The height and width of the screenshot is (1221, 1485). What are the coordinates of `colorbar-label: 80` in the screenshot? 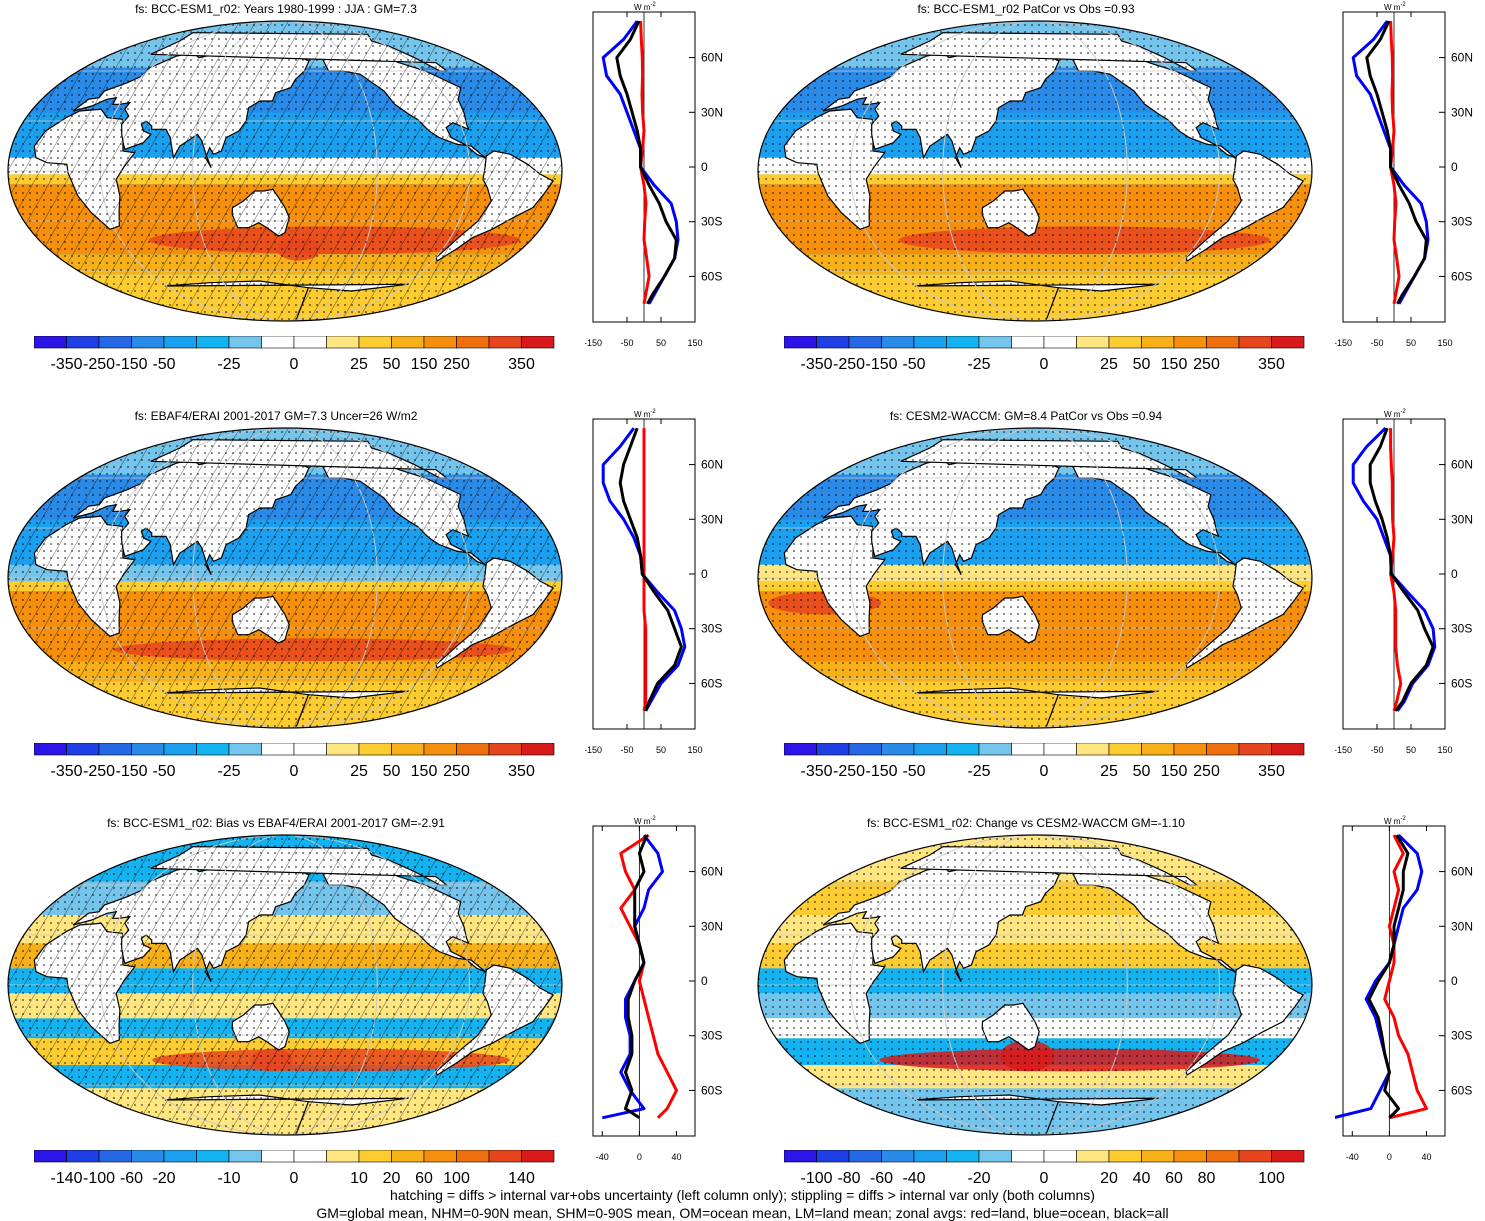 It's located at (1207, 1178).